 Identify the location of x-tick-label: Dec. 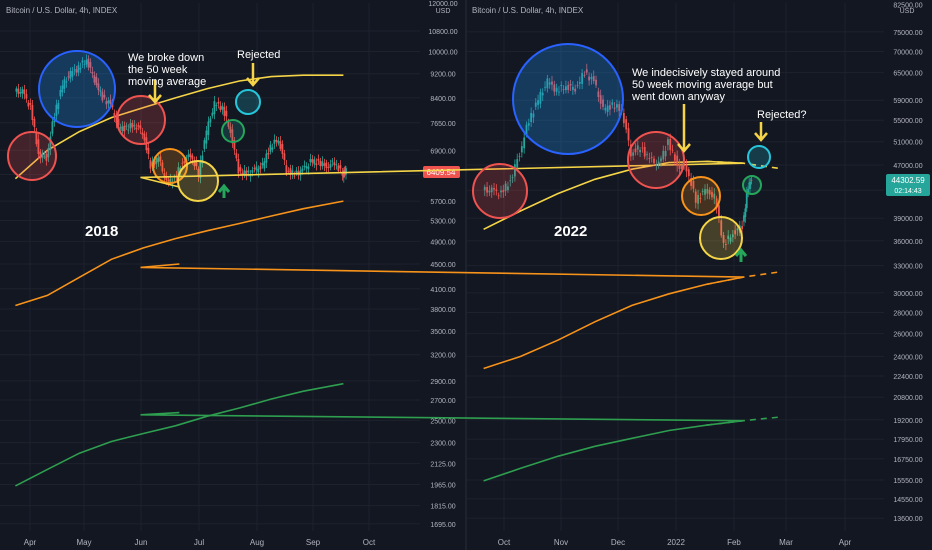
(618, 542).